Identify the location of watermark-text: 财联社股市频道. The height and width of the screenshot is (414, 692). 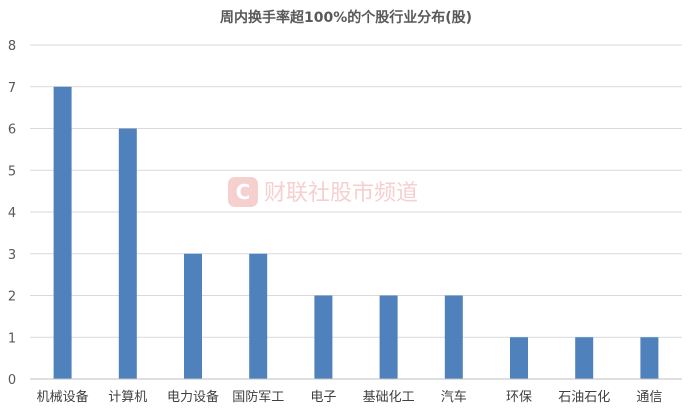
(341, 193).